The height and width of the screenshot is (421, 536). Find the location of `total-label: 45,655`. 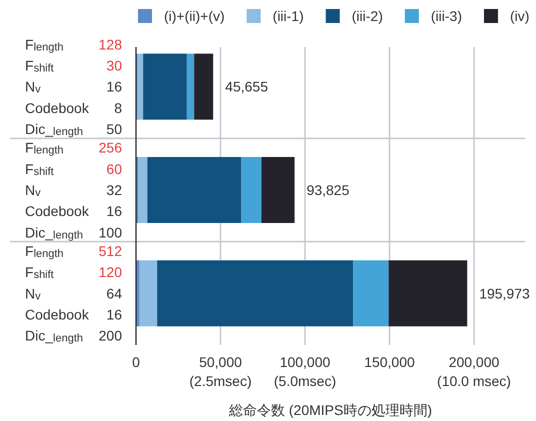

total-label: 45,655 is located at coordinates (246, 86).